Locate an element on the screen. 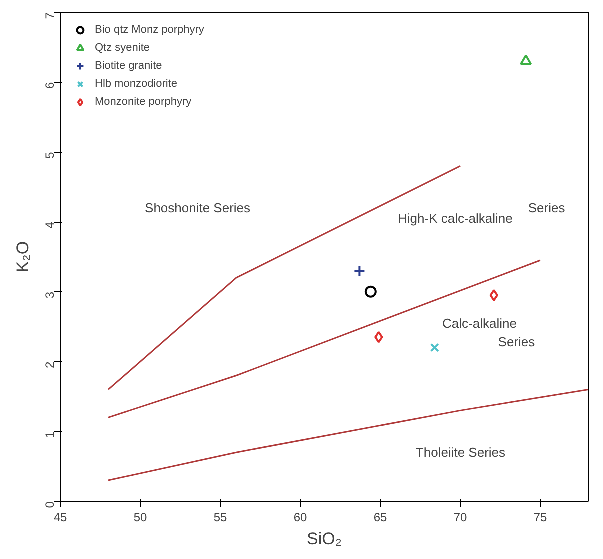  y-tick-label: 5 is located at coordinates (50, 155).